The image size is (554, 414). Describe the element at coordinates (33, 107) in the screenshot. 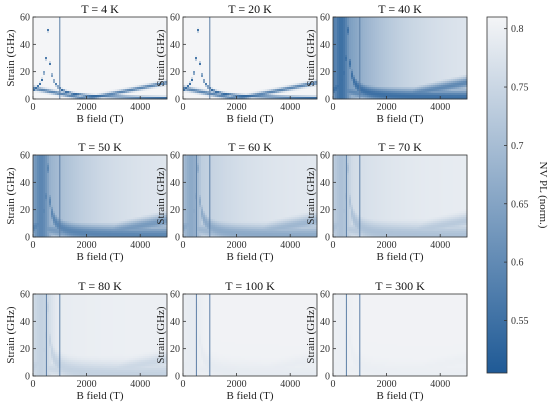

I see `x-tick-label: 0` at that location.